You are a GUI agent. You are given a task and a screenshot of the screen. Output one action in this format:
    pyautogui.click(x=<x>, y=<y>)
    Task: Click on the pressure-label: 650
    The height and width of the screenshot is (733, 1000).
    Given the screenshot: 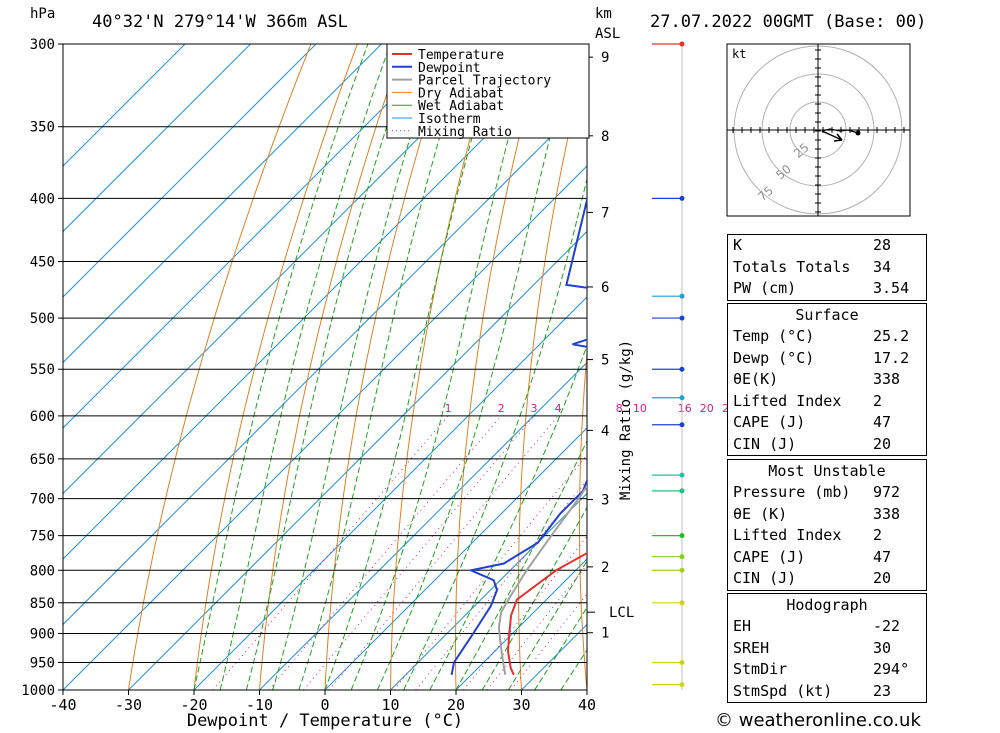 What is the action you would take?
    pyautogui.click(x=42, y=460)
    